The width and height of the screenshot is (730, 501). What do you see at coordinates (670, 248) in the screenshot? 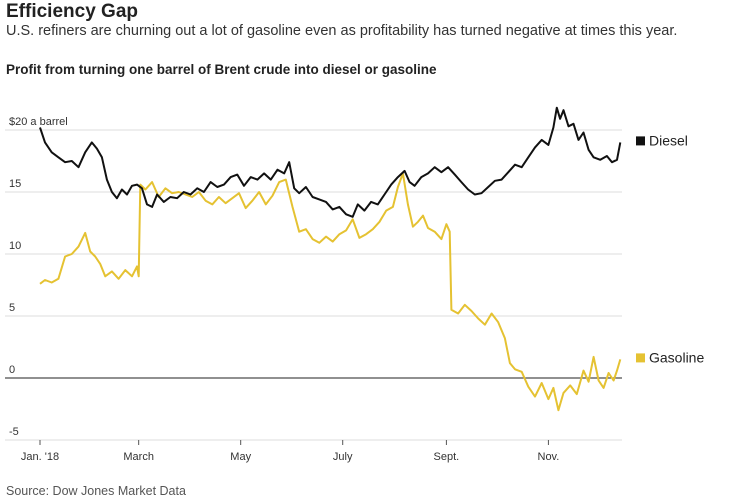
I see `legend: Gasoline Diesel` at bounding box center [670, 248].